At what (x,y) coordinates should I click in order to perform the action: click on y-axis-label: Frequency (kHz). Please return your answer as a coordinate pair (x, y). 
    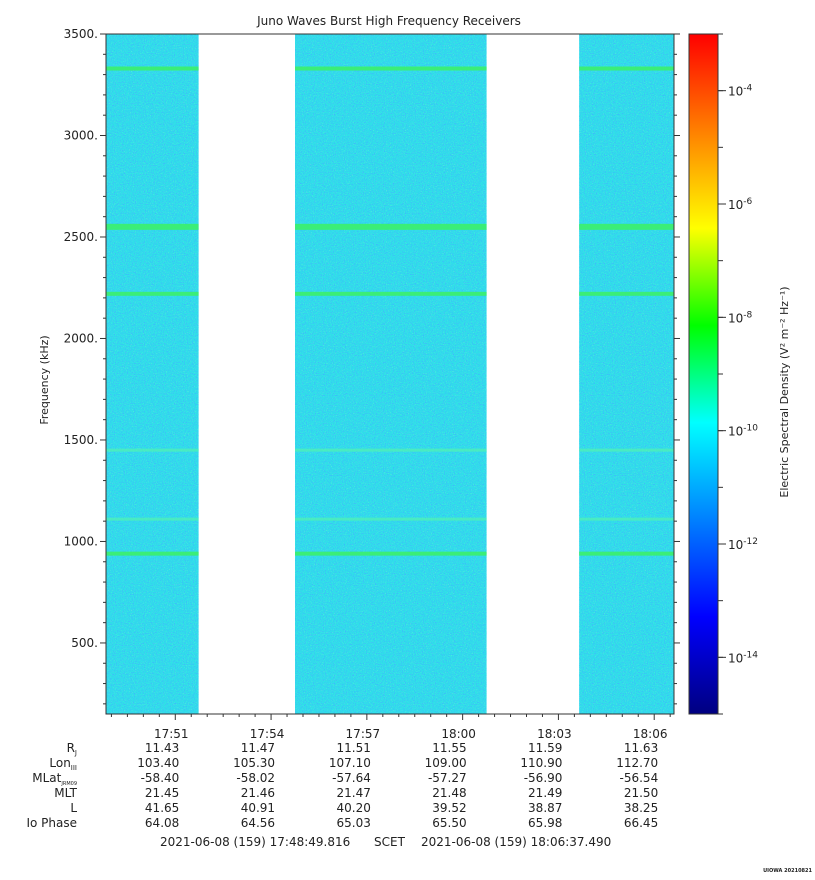
    Looking at the image, I should click on (44, 379).